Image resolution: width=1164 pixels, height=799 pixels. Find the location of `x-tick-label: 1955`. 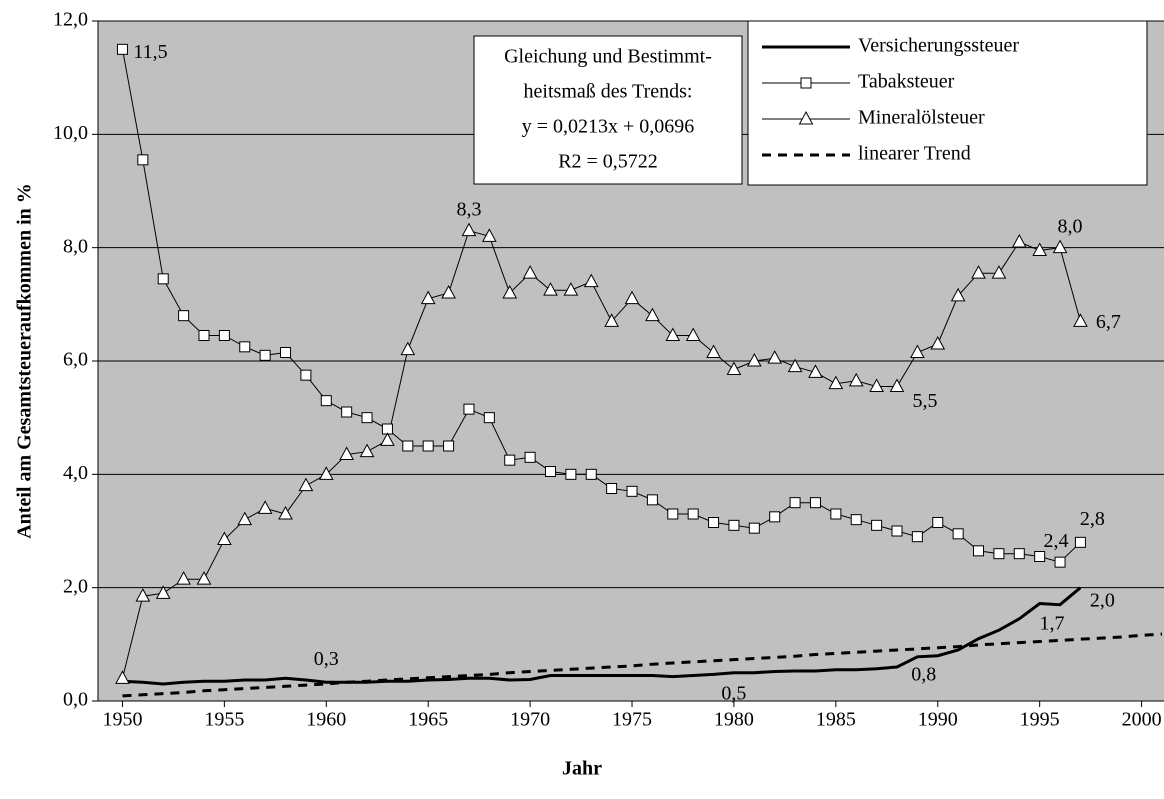

x-tick-label: 1955 is located at coordinates (224, 720).